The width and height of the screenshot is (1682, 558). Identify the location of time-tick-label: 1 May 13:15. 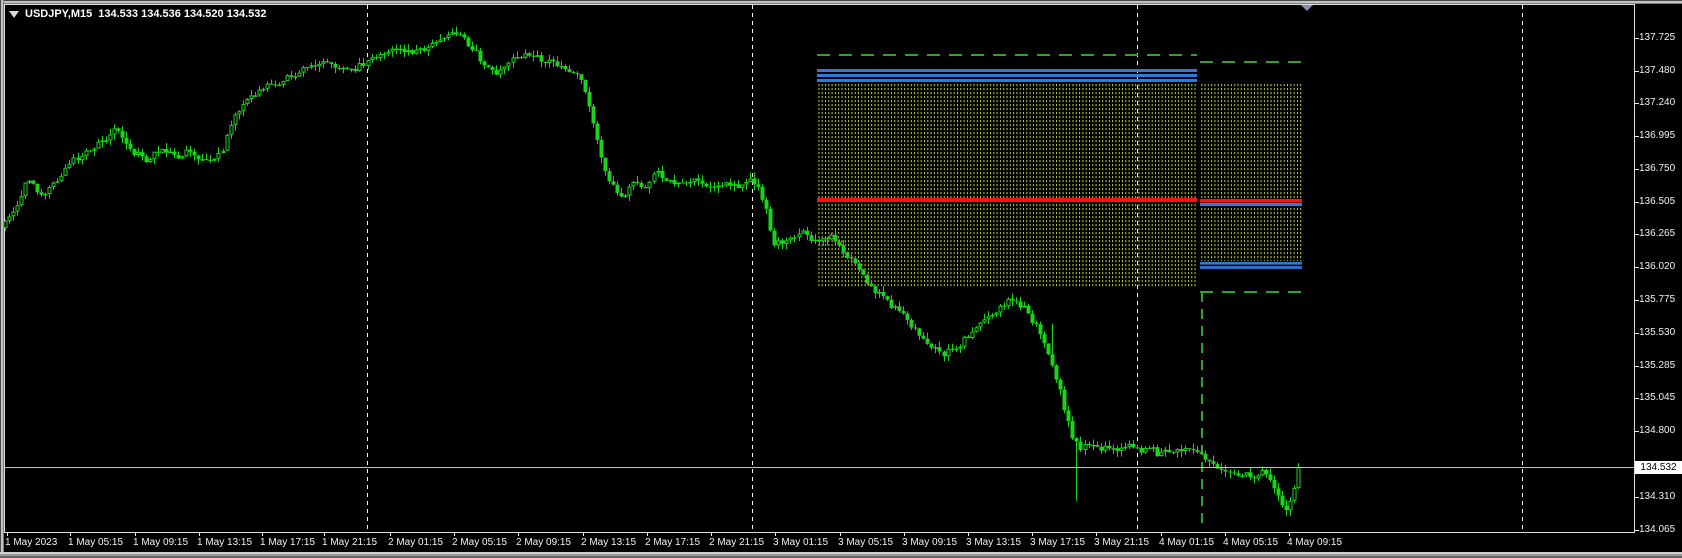
(225, 542).